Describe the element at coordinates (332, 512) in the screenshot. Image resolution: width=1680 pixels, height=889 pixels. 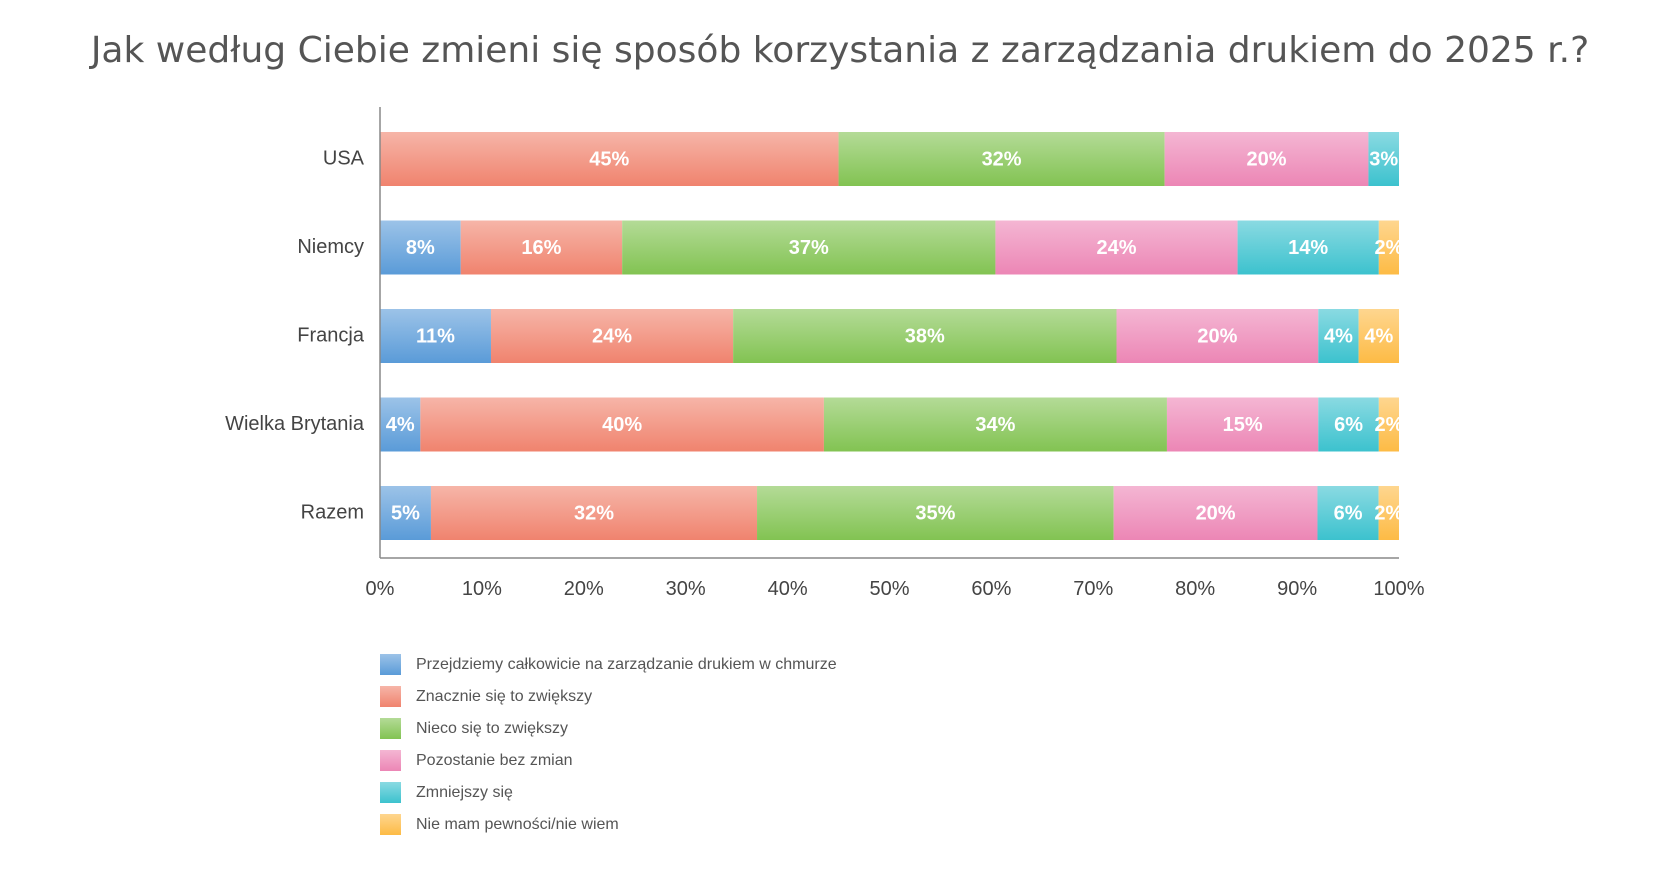
I see `category-label: Razem` at that location.